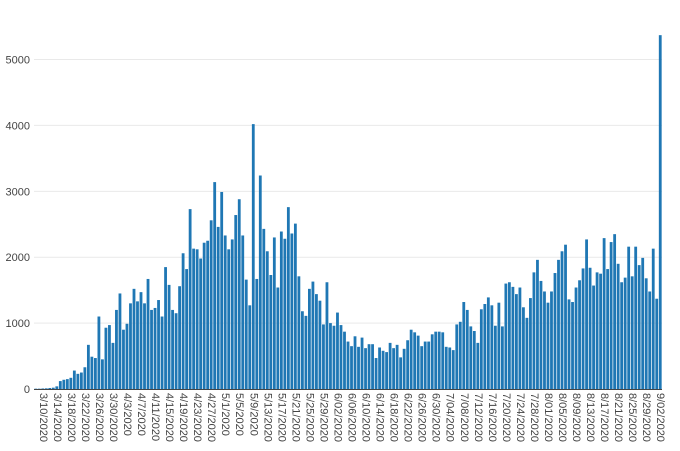 This screenshot has height=451, width=680. I want to click on x-tick-label: 3/30/2020, so click(113, 417).